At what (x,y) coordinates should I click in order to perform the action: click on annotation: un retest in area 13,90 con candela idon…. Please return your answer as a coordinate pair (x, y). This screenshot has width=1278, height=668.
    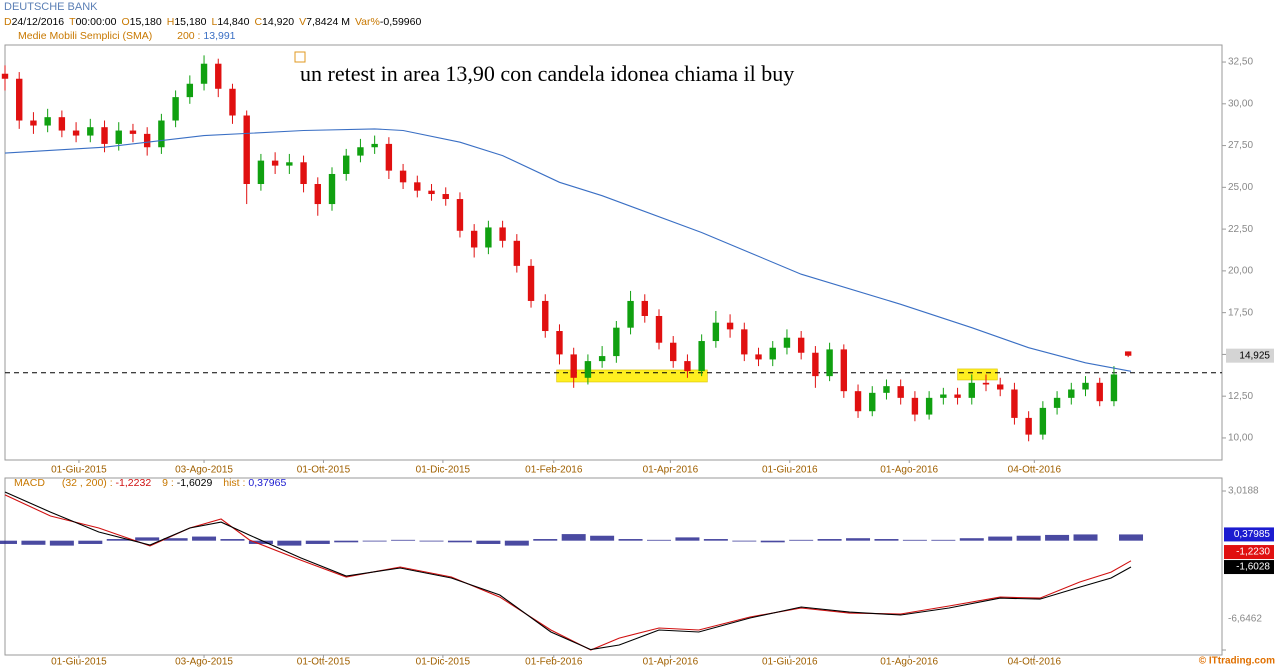
    Looking at the image, I should click on (547, 73).